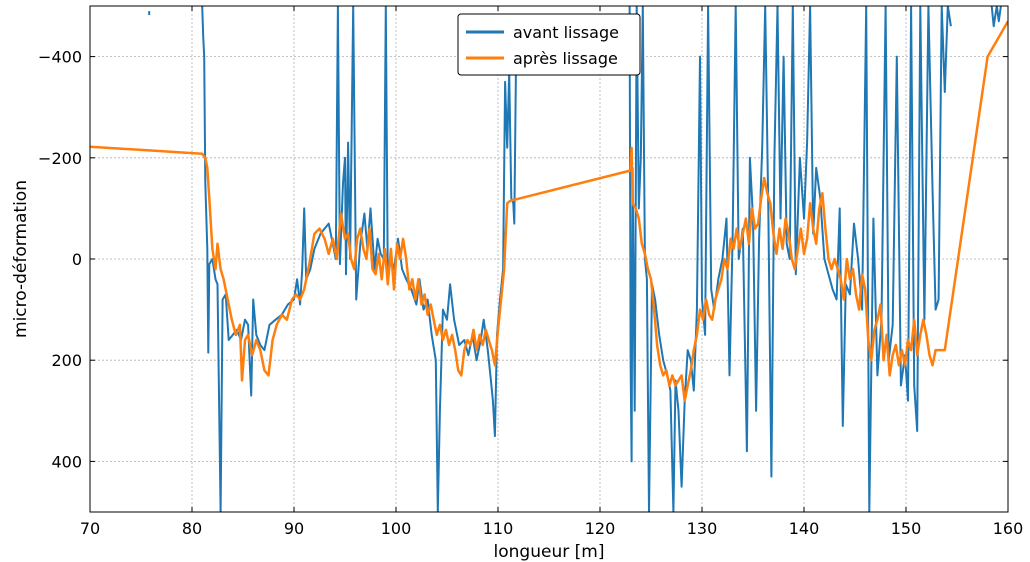 The height and width of the screenshot is (562, 1030). Describe the element at coordinates (396, 528) in the screenshot. I see `x-tick-label: 100` at that location.